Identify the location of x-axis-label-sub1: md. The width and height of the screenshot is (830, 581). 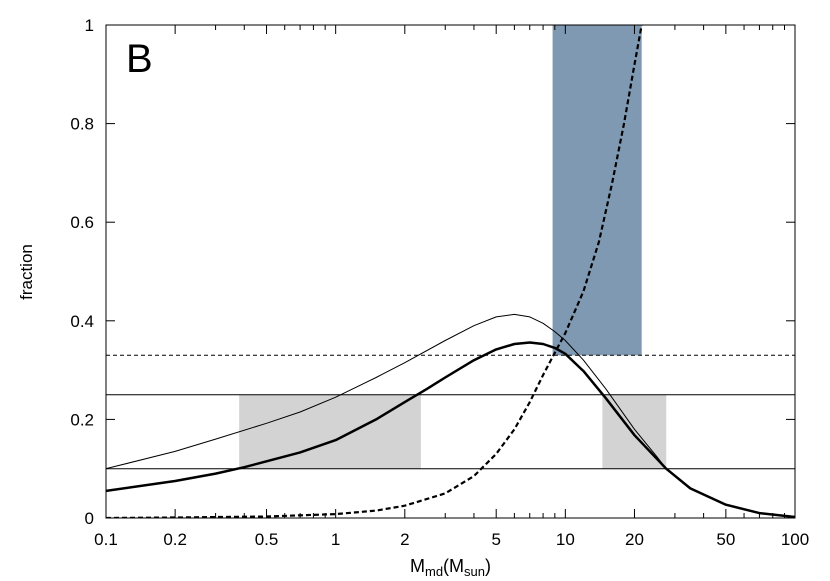
(434, 571).